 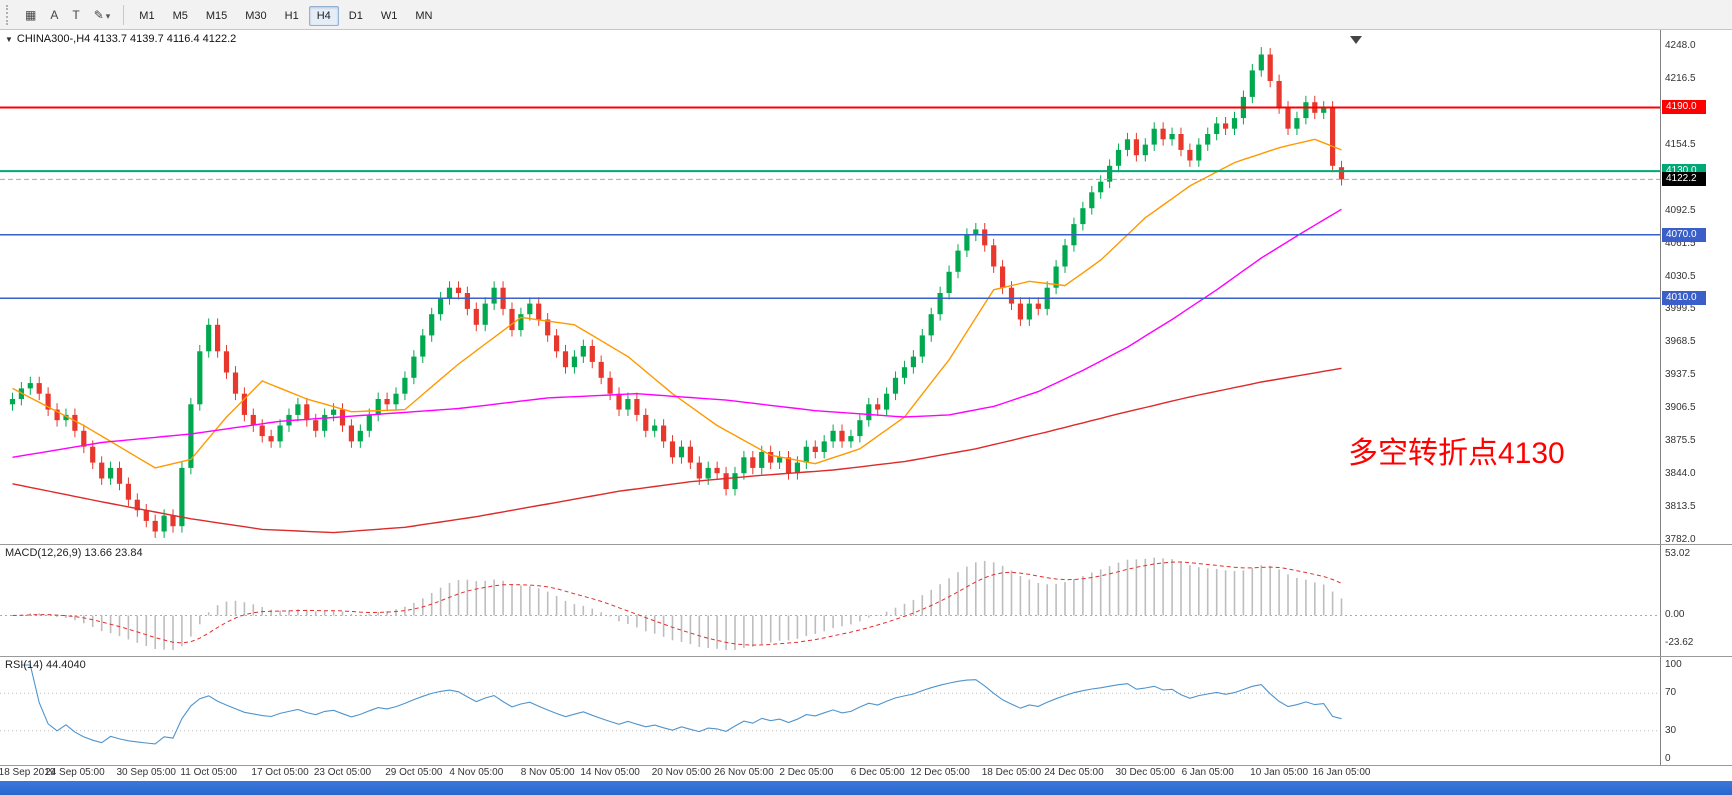 What do you see at coordinates (216, 15) in the screenshot?
I see `timeframe-button-M15: M15` at bounding box center [216, 15].